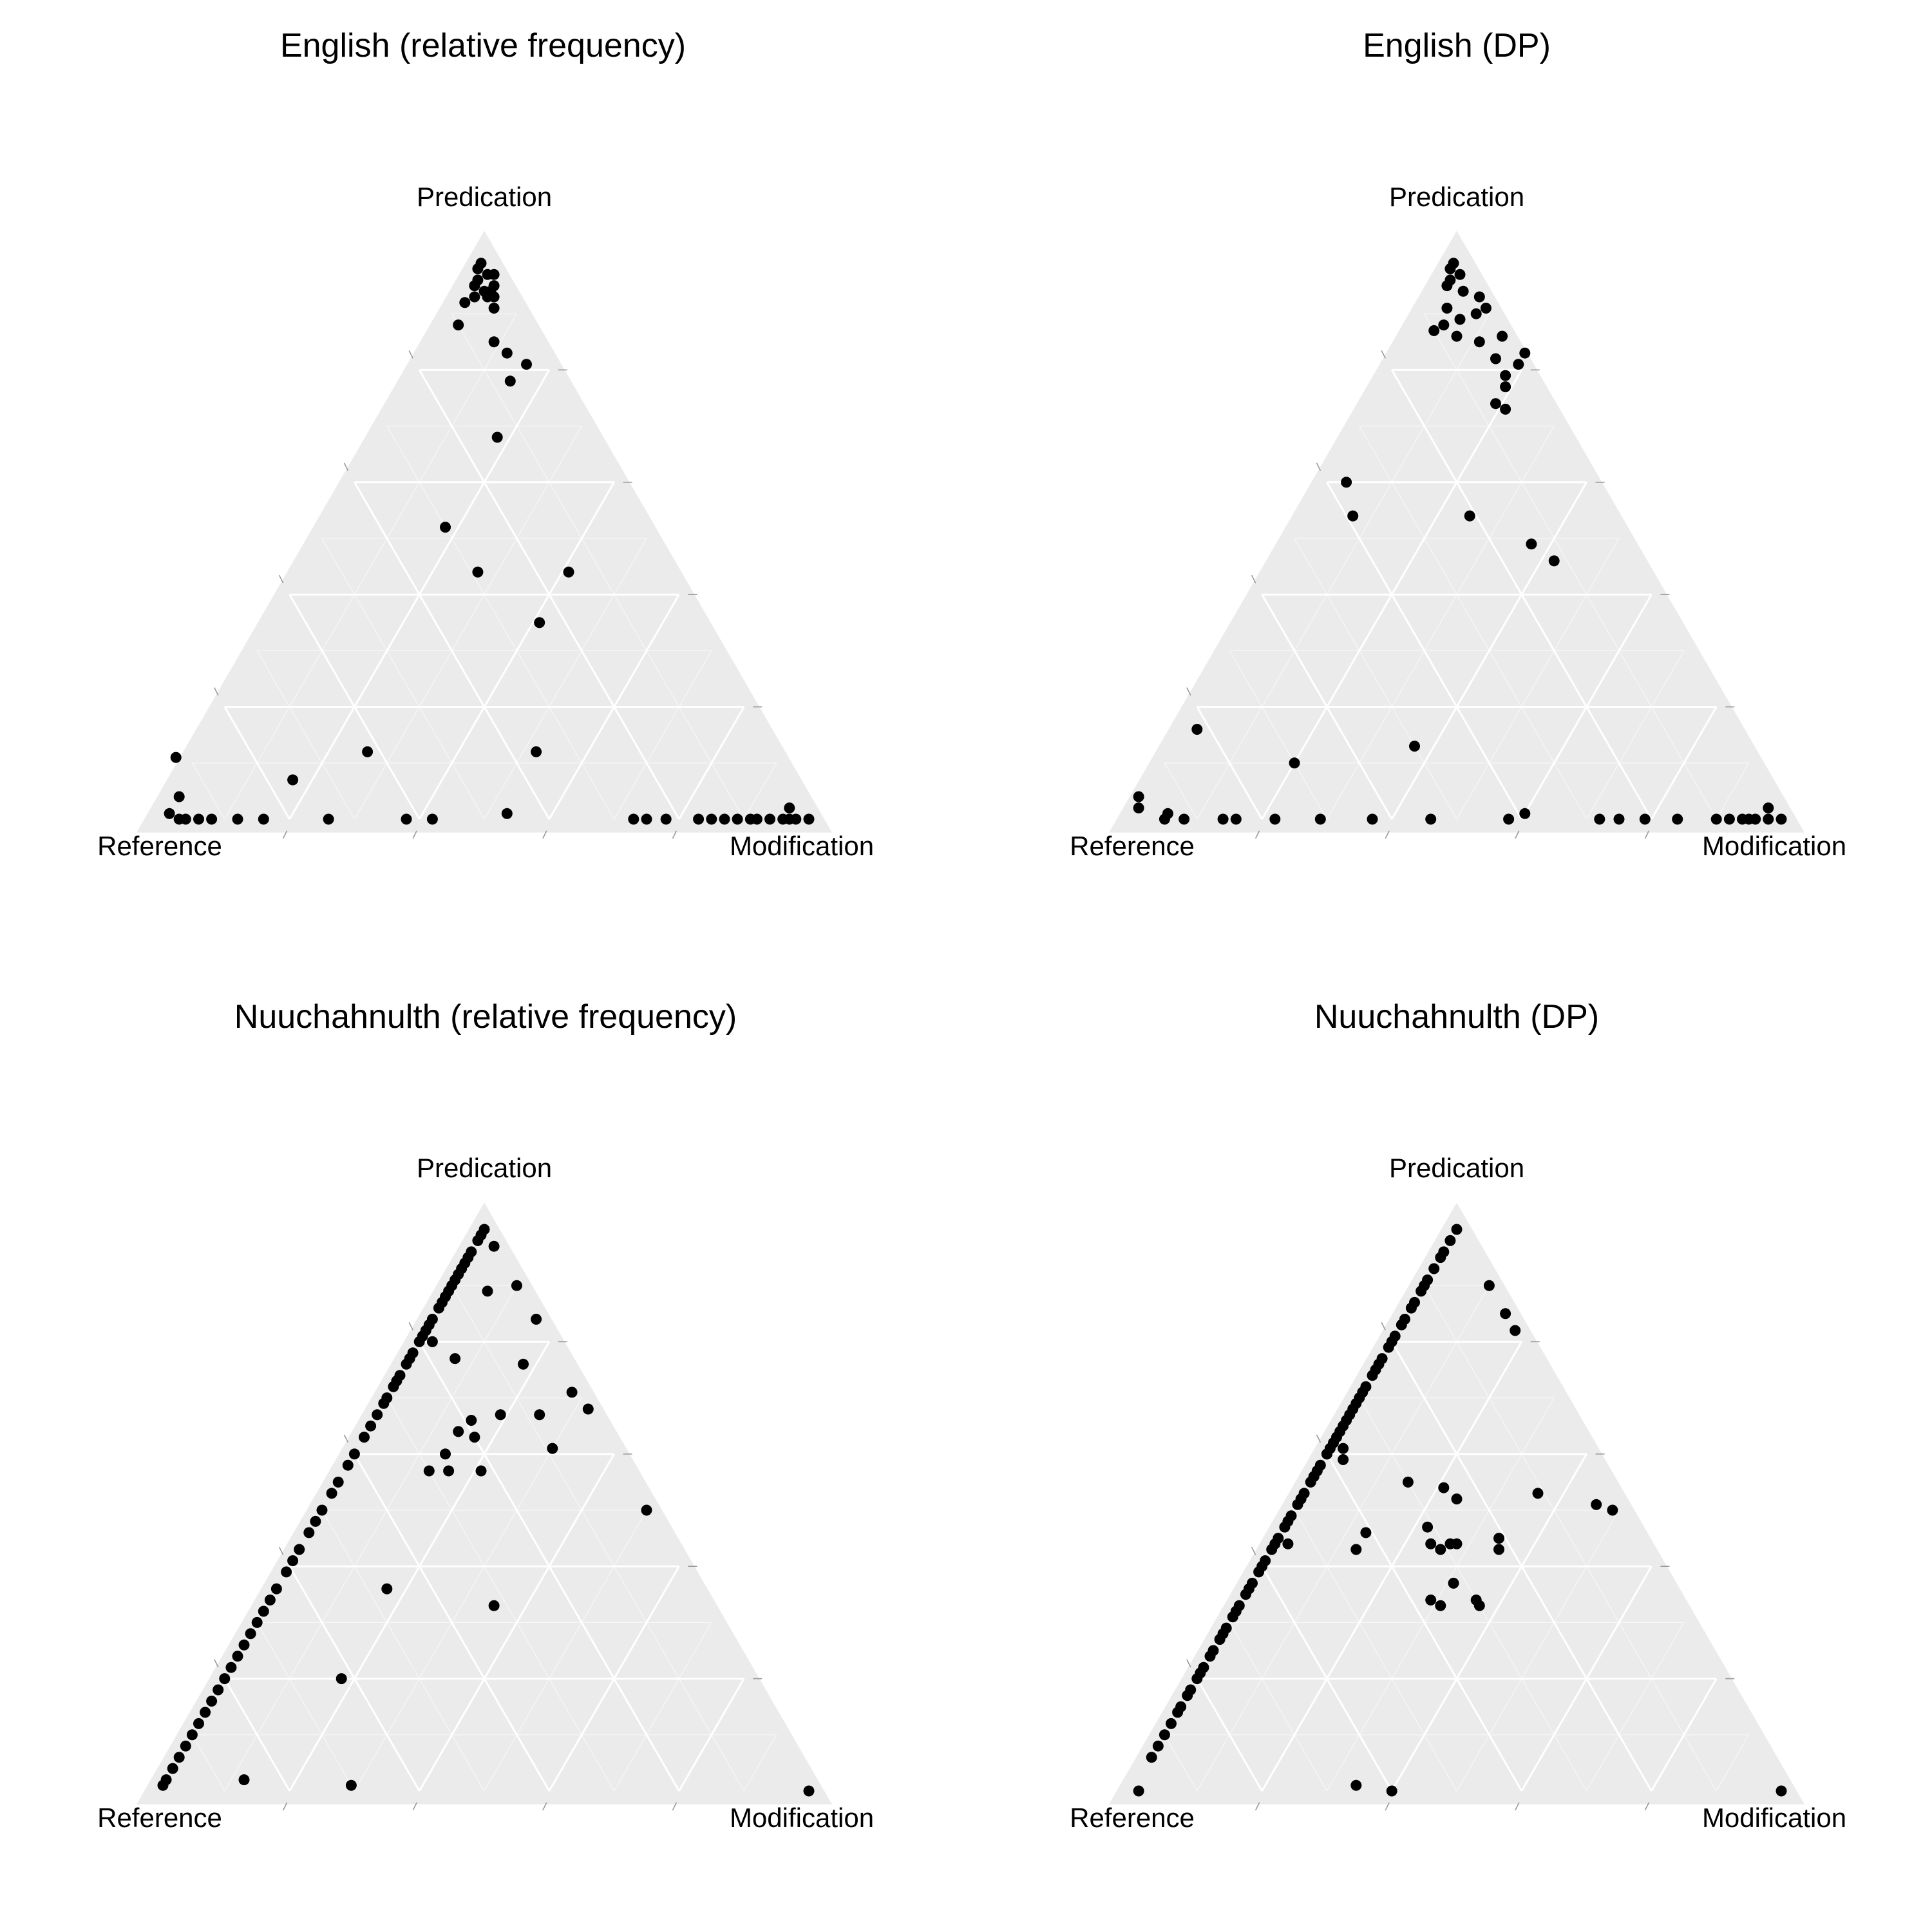  What do you see at coordinates (1457, 1017) in the screenshot?
I see `panel-title: Nuuchahnulth (DP)` at bounding box center [1457, 1017].